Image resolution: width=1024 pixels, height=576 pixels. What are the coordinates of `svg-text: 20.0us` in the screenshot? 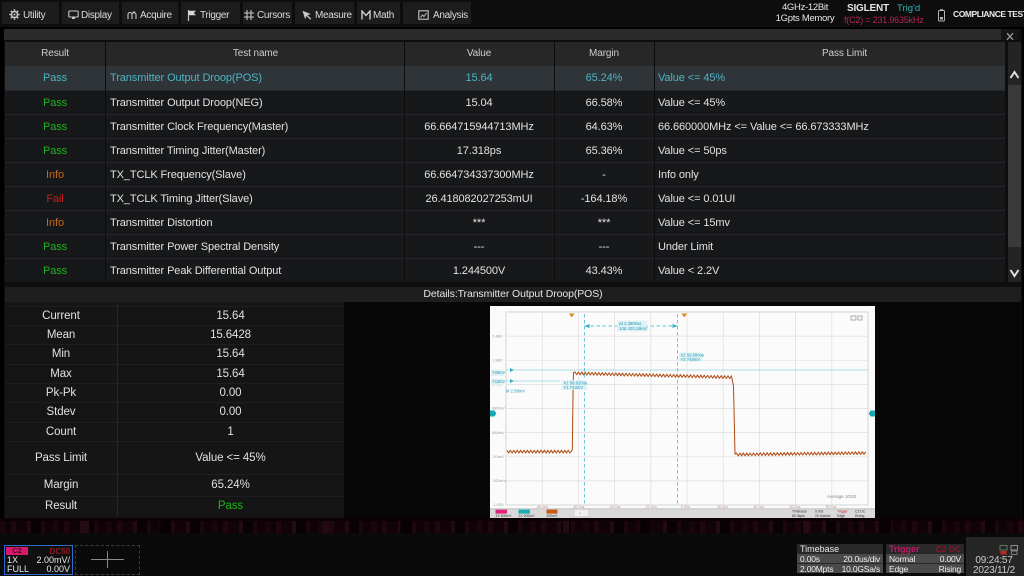 It's located at (722, 507).